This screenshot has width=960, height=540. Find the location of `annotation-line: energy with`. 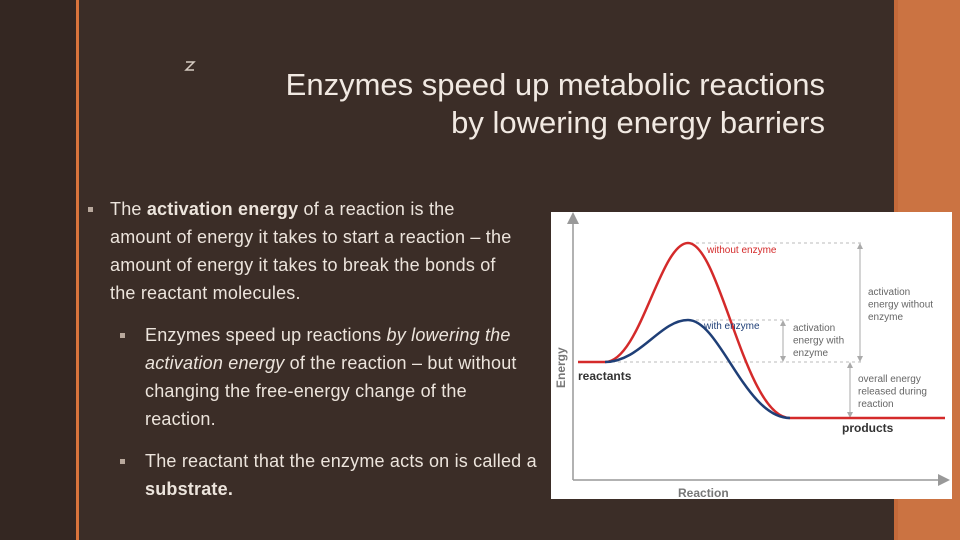

annotation-line: energy with is located at coordinates (818, 341).